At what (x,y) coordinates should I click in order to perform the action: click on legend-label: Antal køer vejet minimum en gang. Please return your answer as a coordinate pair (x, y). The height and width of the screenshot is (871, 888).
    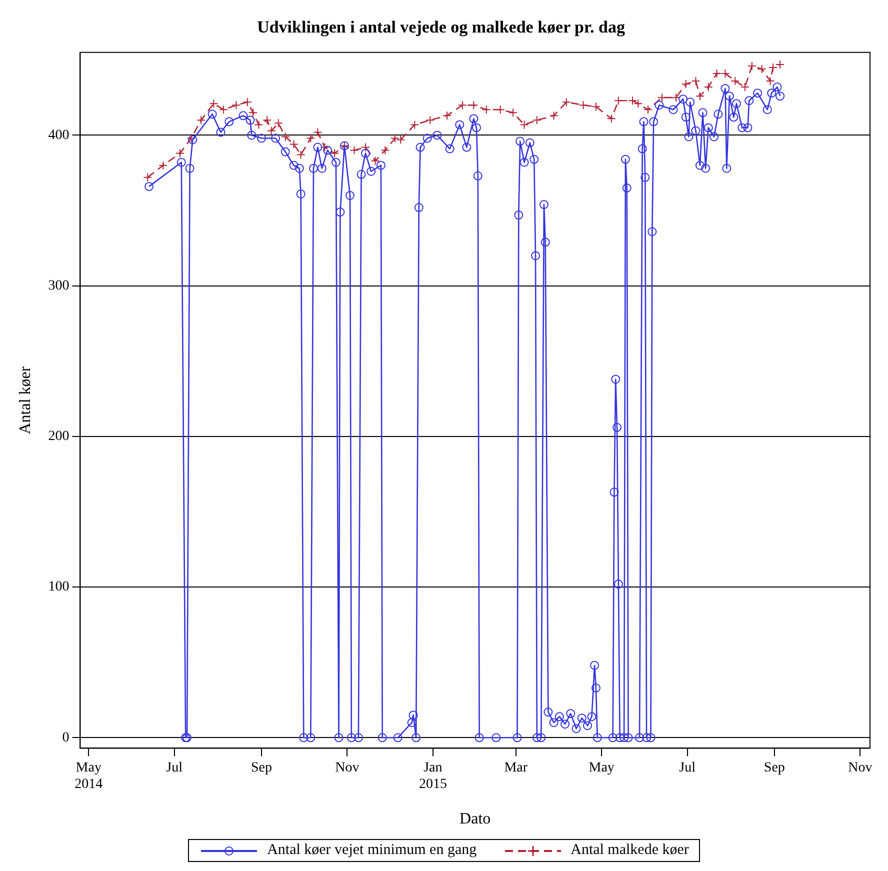
    Looking at the image, I should click on (372, 850).